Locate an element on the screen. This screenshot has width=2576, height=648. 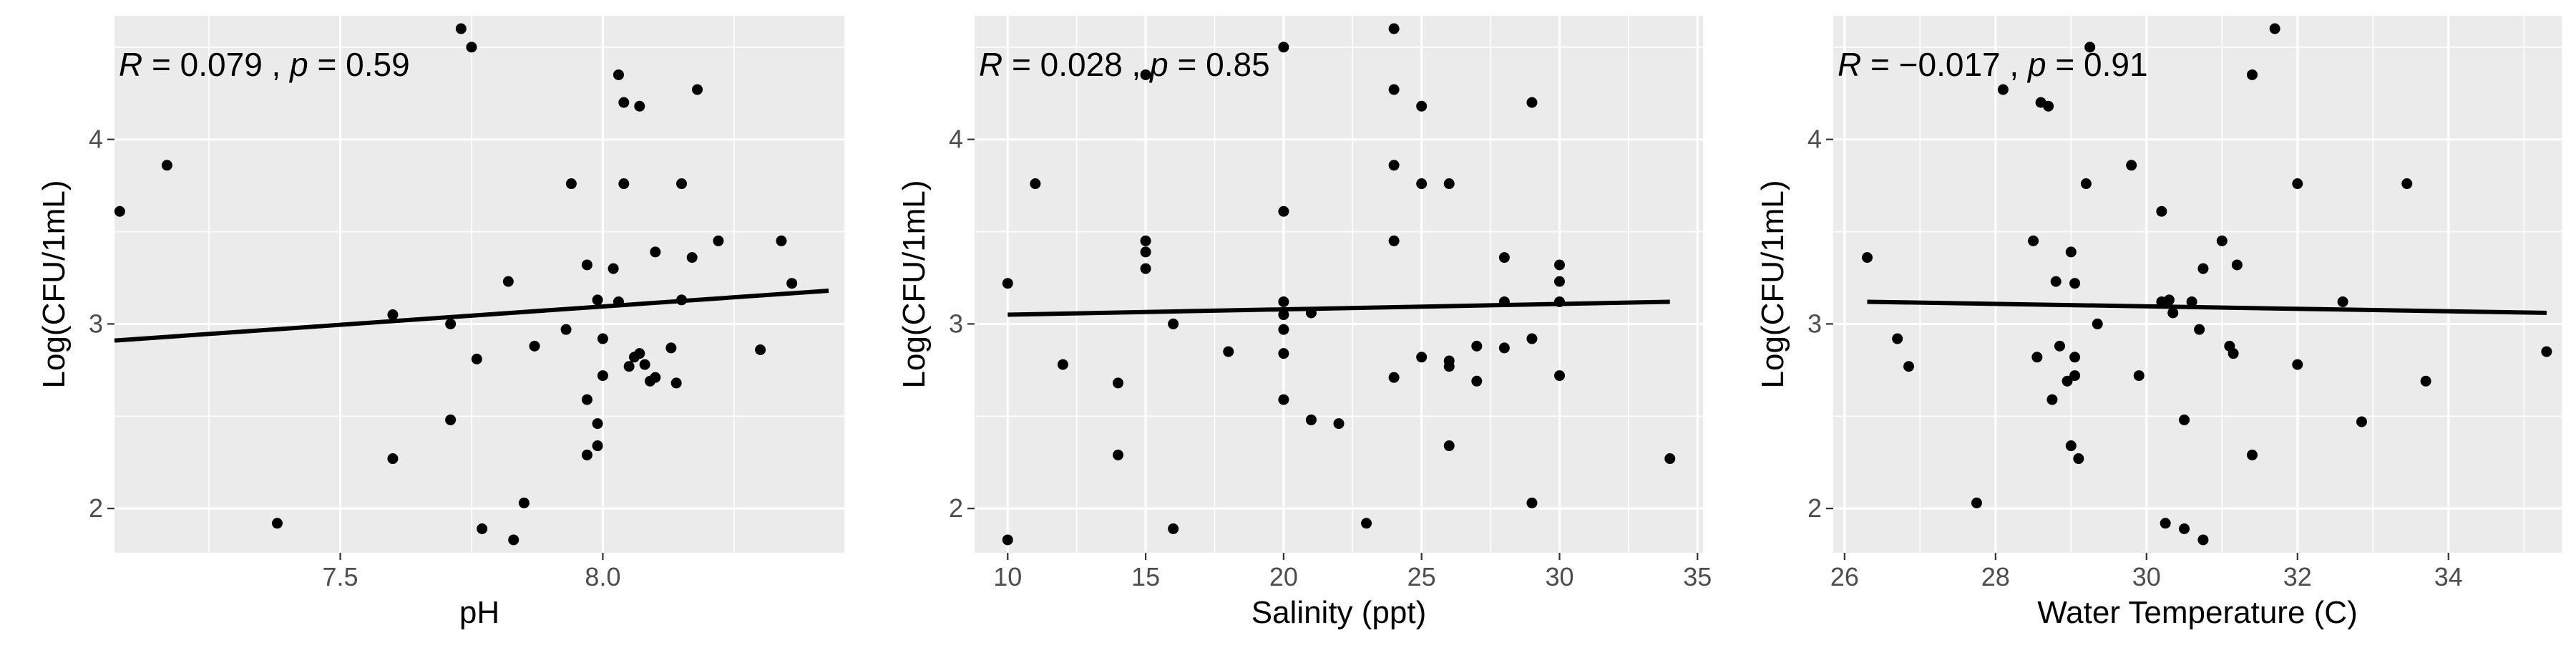
y-tick-label: 4 is located at coordinates (956, 140).